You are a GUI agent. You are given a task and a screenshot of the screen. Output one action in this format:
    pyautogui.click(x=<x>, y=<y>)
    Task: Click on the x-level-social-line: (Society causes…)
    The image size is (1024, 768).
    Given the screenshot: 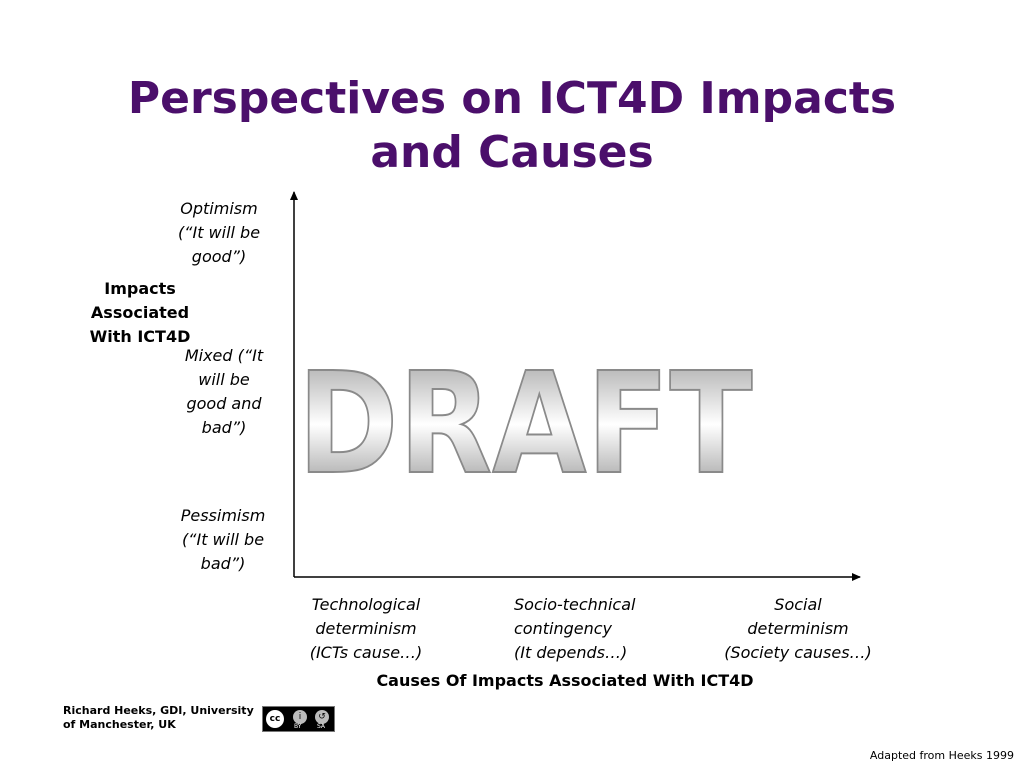 What is the action you would take?
    pyautogui.click(x=798, y=652)
    